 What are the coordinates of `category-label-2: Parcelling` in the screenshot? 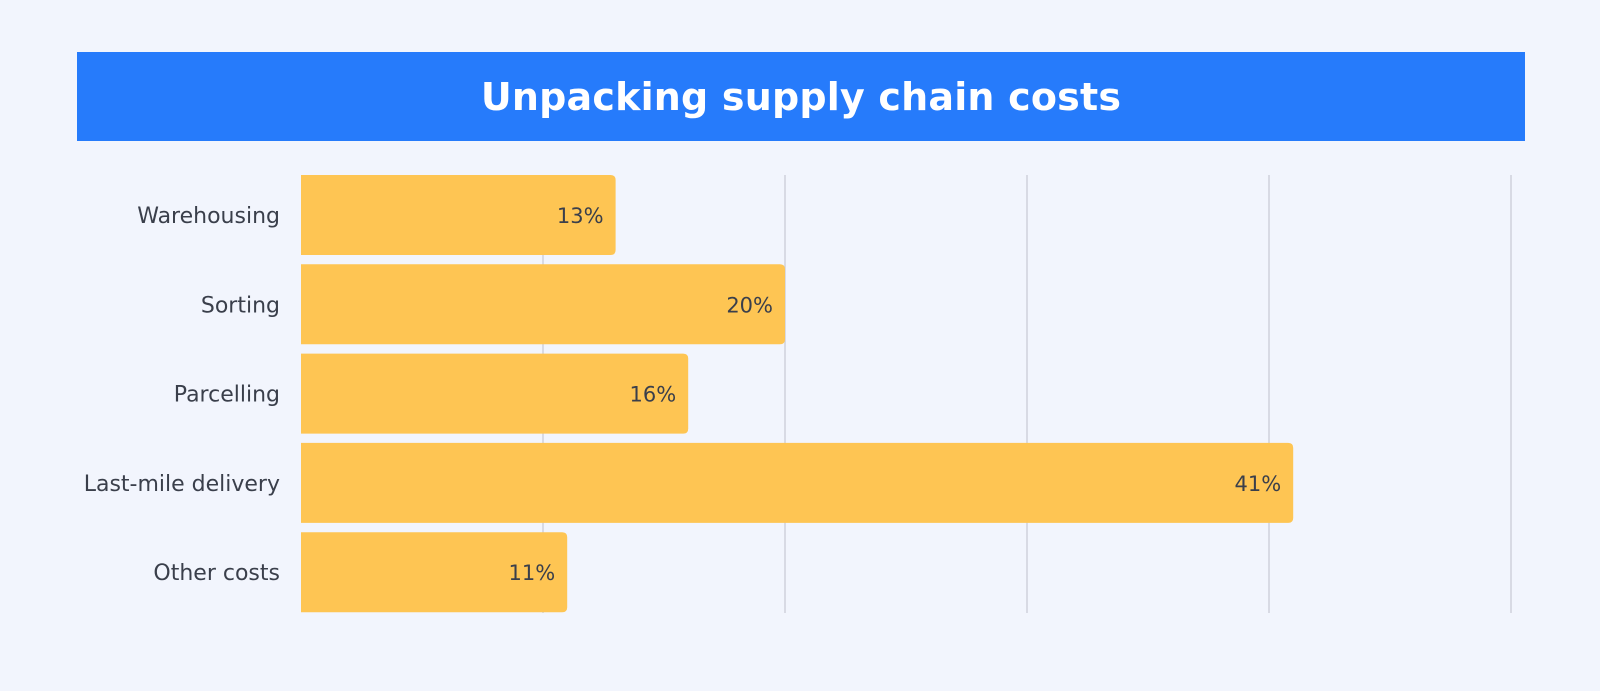 It's located at (227, 395).